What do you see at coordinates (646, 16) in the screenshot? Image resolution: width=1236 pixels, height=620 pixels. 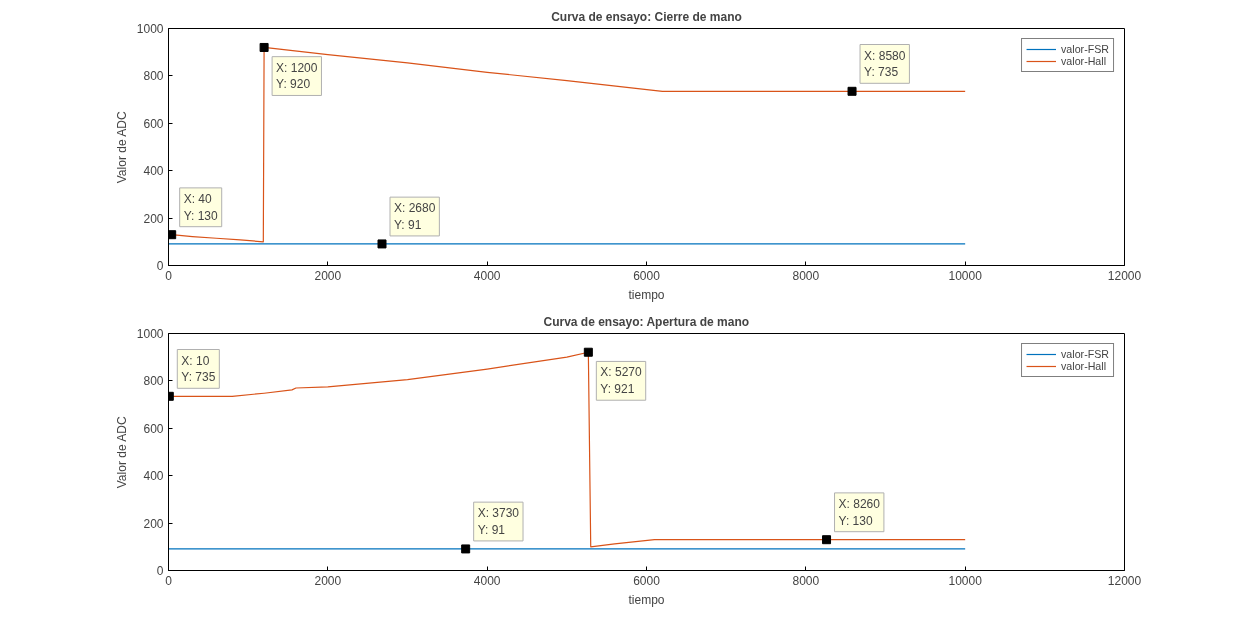 I see `chart-title: Curva de ensayo: Cierre de mano` at bounding box center [646, 16].